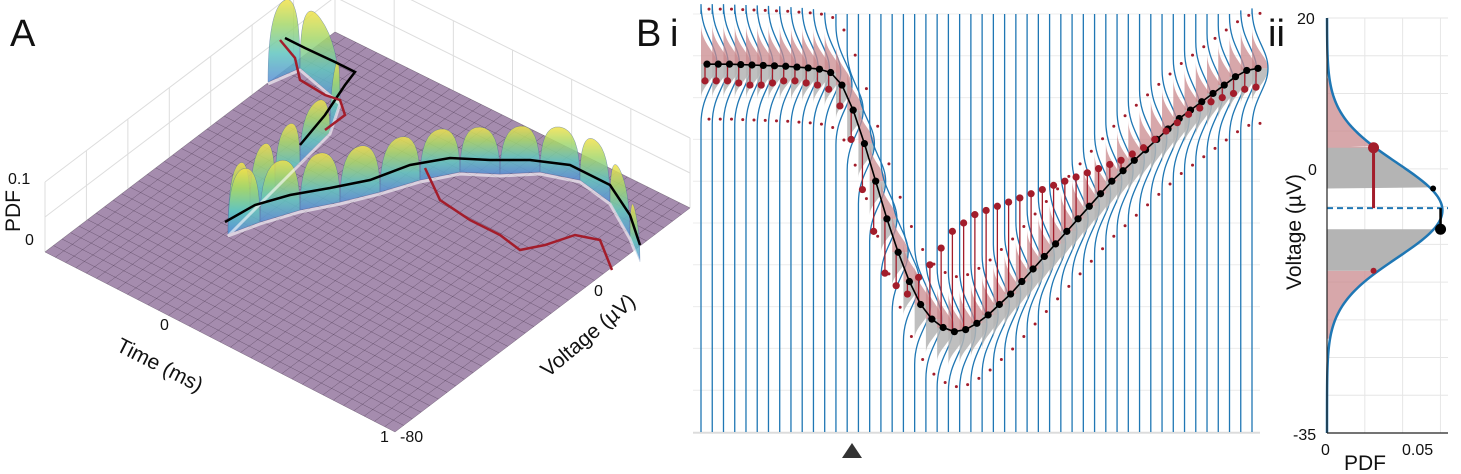 This screenshot has width=1461, height=474. Describe the element at coordinates (19, 179) in the screenshot. I see `panel-a-z-tick-0-1: 0.1` at that location.